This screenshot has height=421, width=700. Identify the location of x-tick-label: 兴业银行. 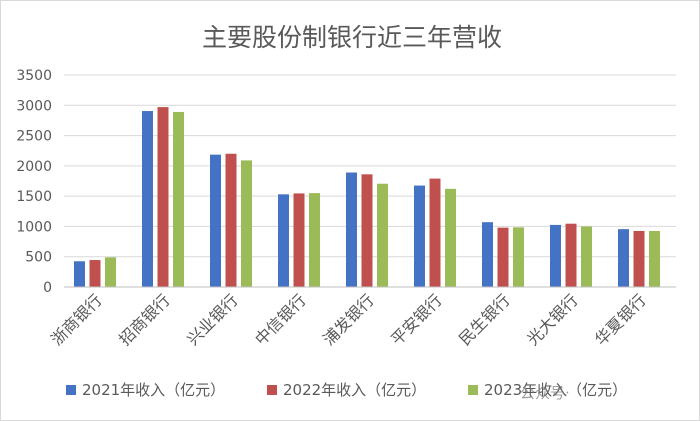
(212, 319).